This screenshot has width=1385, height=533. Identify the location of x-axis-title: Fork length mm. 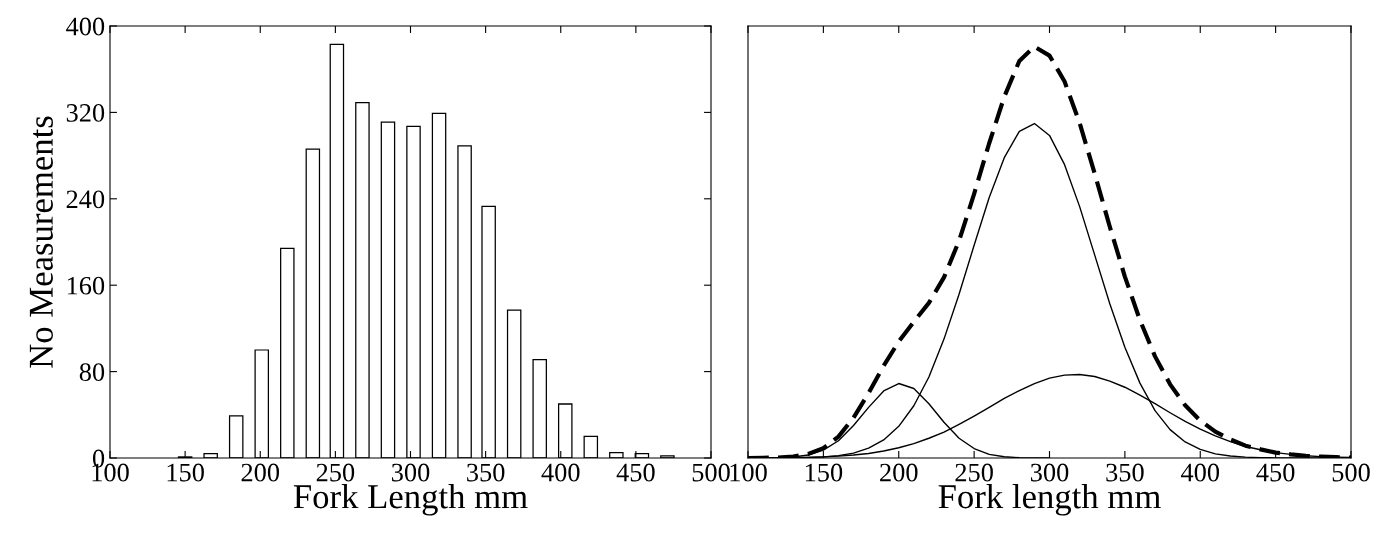
(1049, 500).